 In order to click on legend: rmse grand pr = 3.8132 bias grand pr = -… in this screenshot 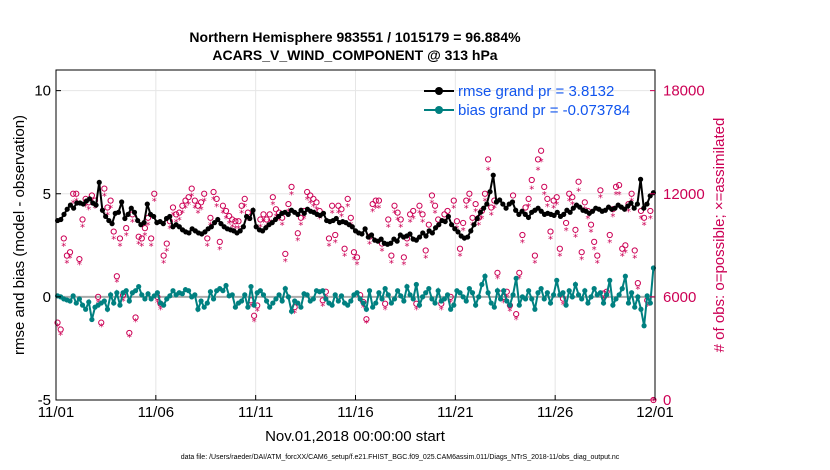, I will do `click(527, 101)`.